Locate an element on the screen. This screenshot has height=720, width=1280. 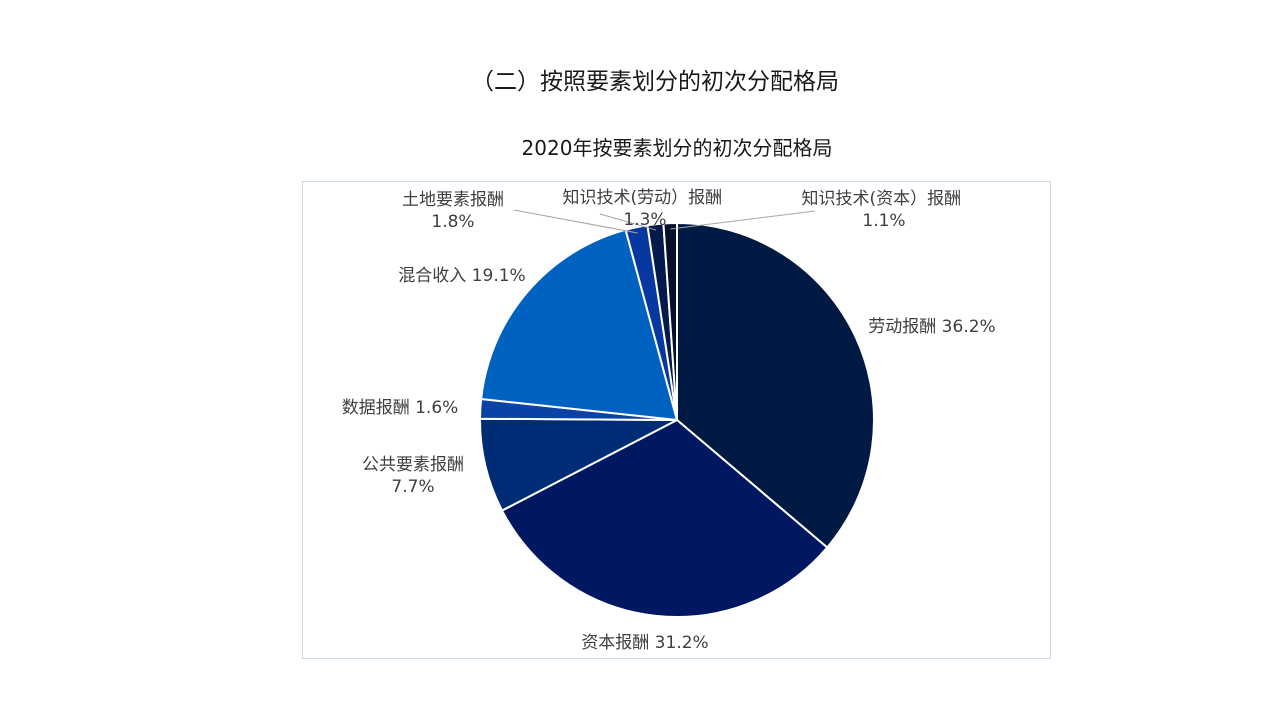
section-heading: （二）按照要素划分的初次分配格局 is located at coordinates (655, 82).